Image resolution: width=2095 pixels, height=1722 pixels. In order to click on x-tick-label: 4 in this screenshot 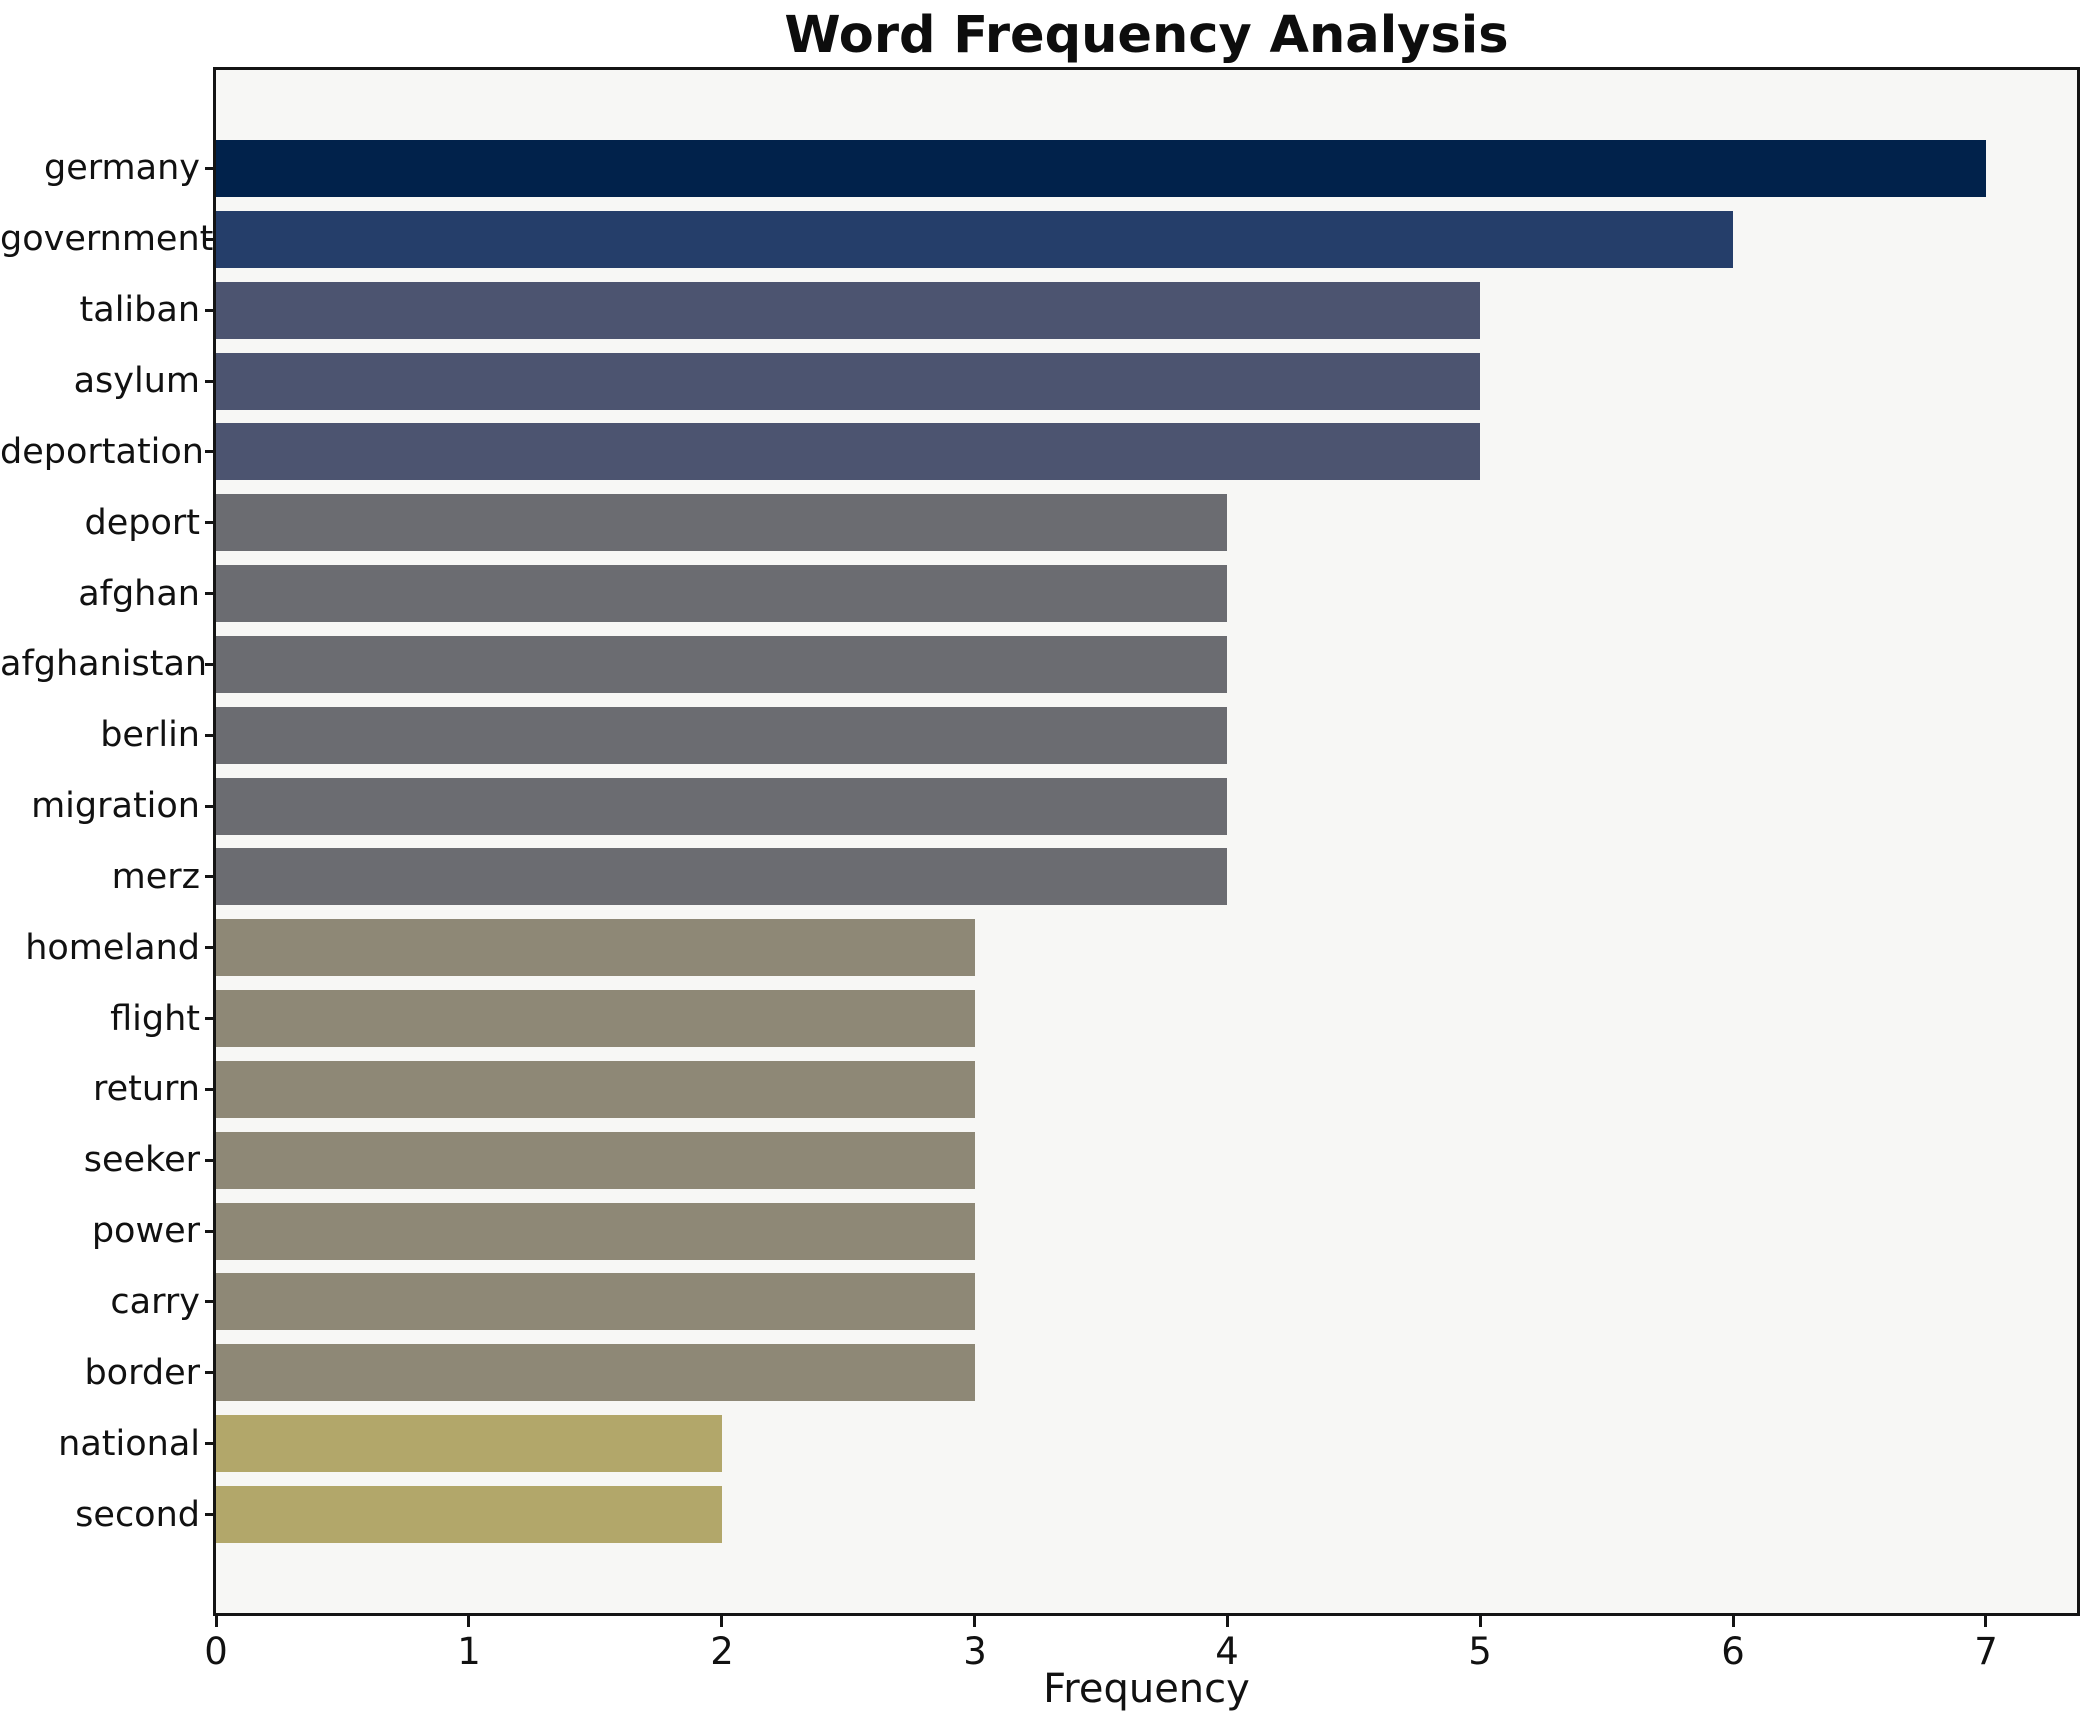, I will do `click(1227, 1651)`.